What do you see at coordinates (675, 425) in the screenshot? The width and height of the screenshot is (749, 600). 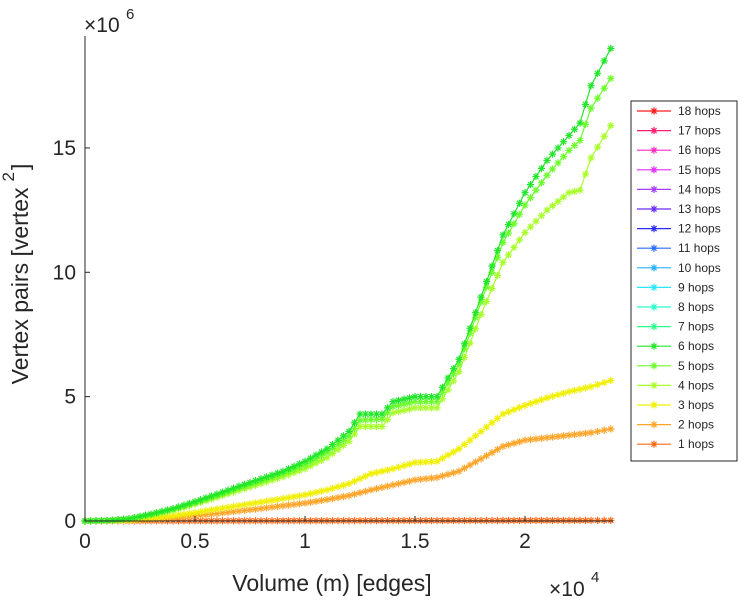 I see `legend-item: 2 hops` at bounding box center [675, 425].